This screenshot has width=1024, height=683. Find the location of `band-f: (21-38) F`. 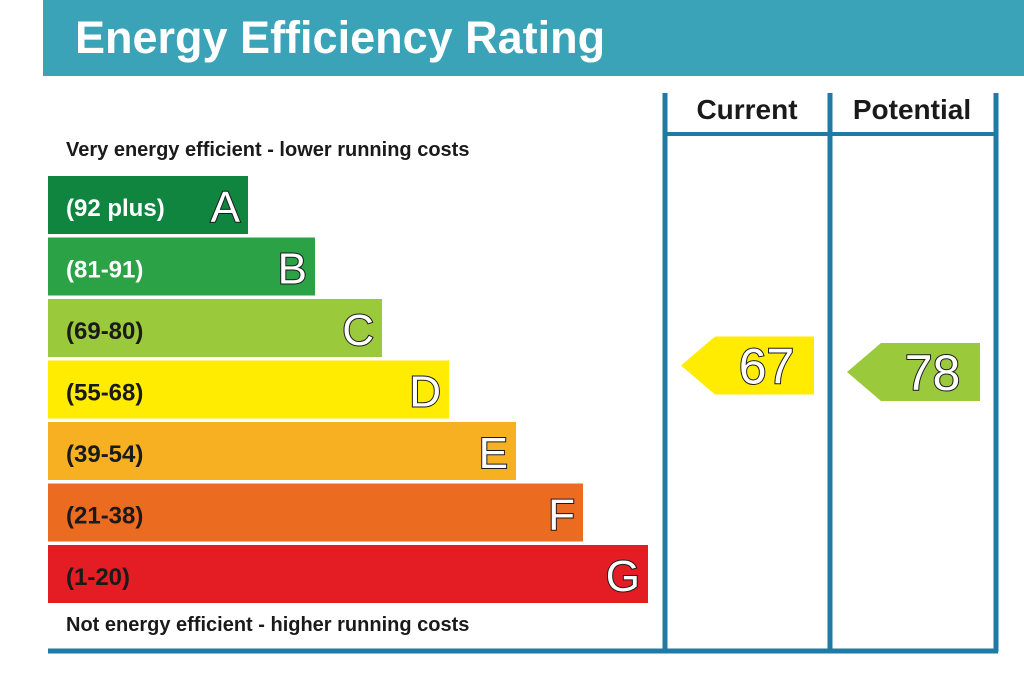

band-f: (21-38) F is located at coordinates (315, 512).